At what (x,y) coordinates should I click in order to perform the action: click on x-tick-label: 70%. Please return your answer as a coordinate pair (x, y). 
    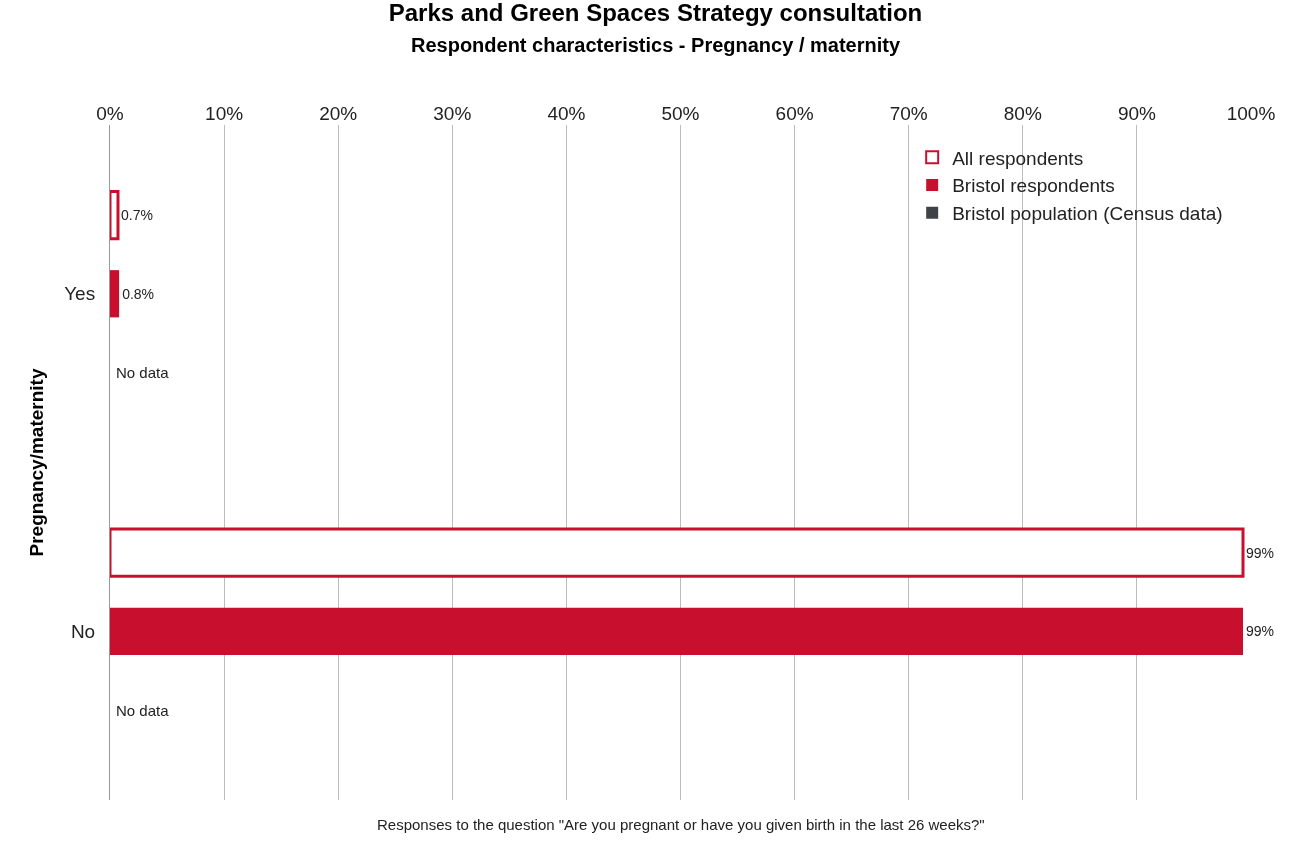
    Looking at the image, I should click on (908, 114).